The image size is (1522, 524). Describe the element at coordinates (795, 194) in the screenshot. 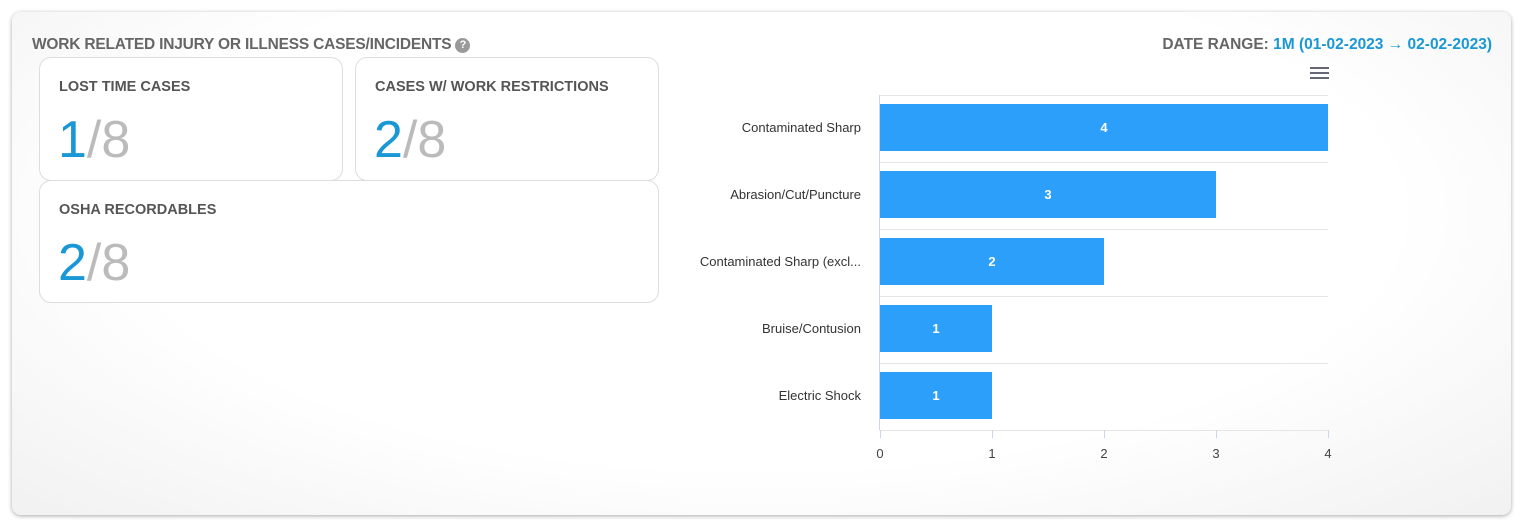

I see `category-label: Abrasion/Cut/Puncture` at that location.